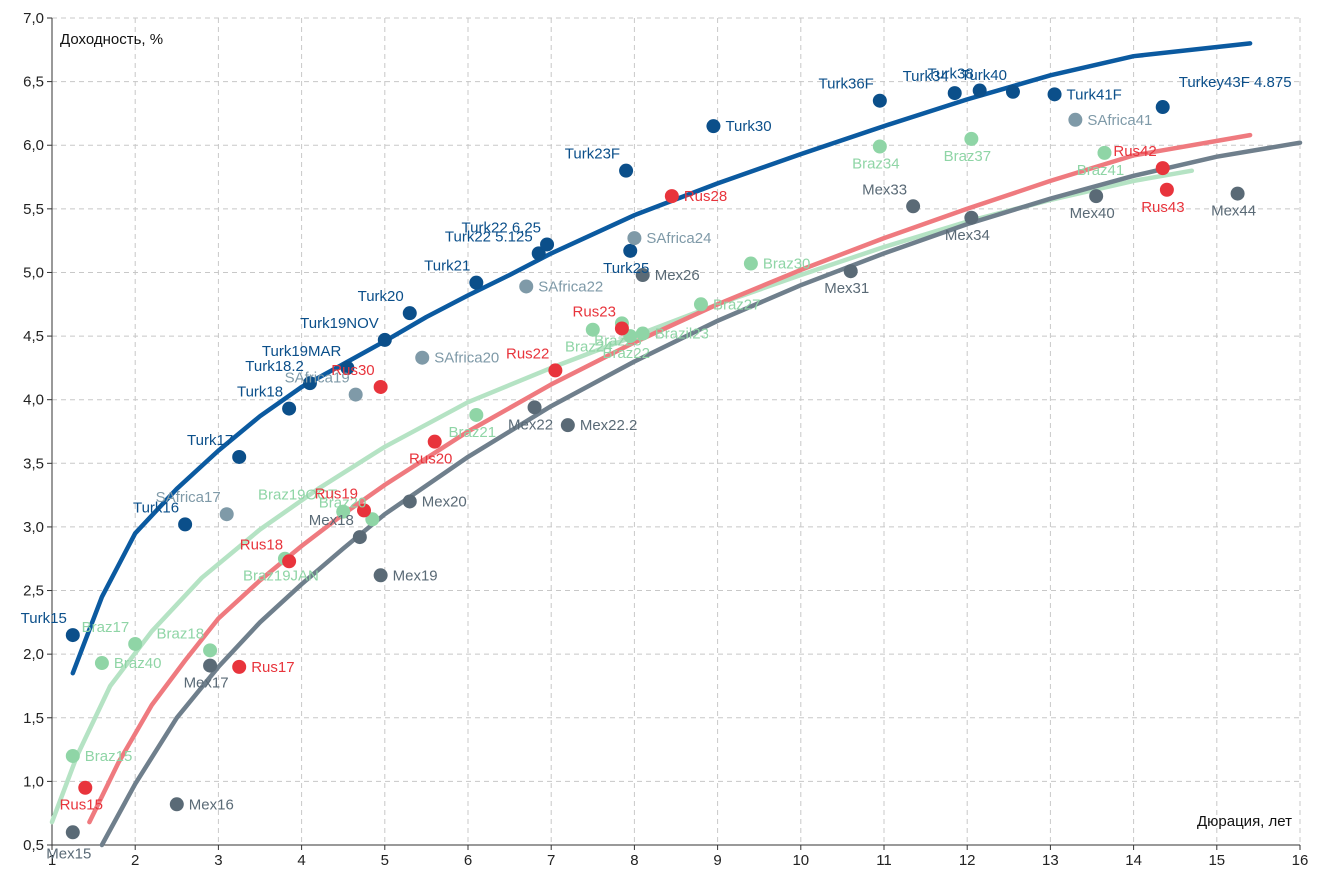  Describe the element at coordinates (846, 84) in the screenshot. I see `turk-point-label: Turk36F` at that location.